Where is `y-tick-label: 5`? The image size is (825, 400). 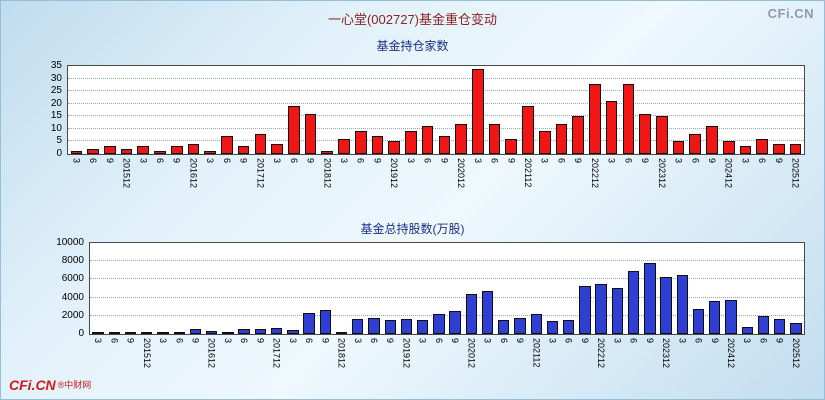
y-tick-label: 5 is located at coordinates (59, 141).